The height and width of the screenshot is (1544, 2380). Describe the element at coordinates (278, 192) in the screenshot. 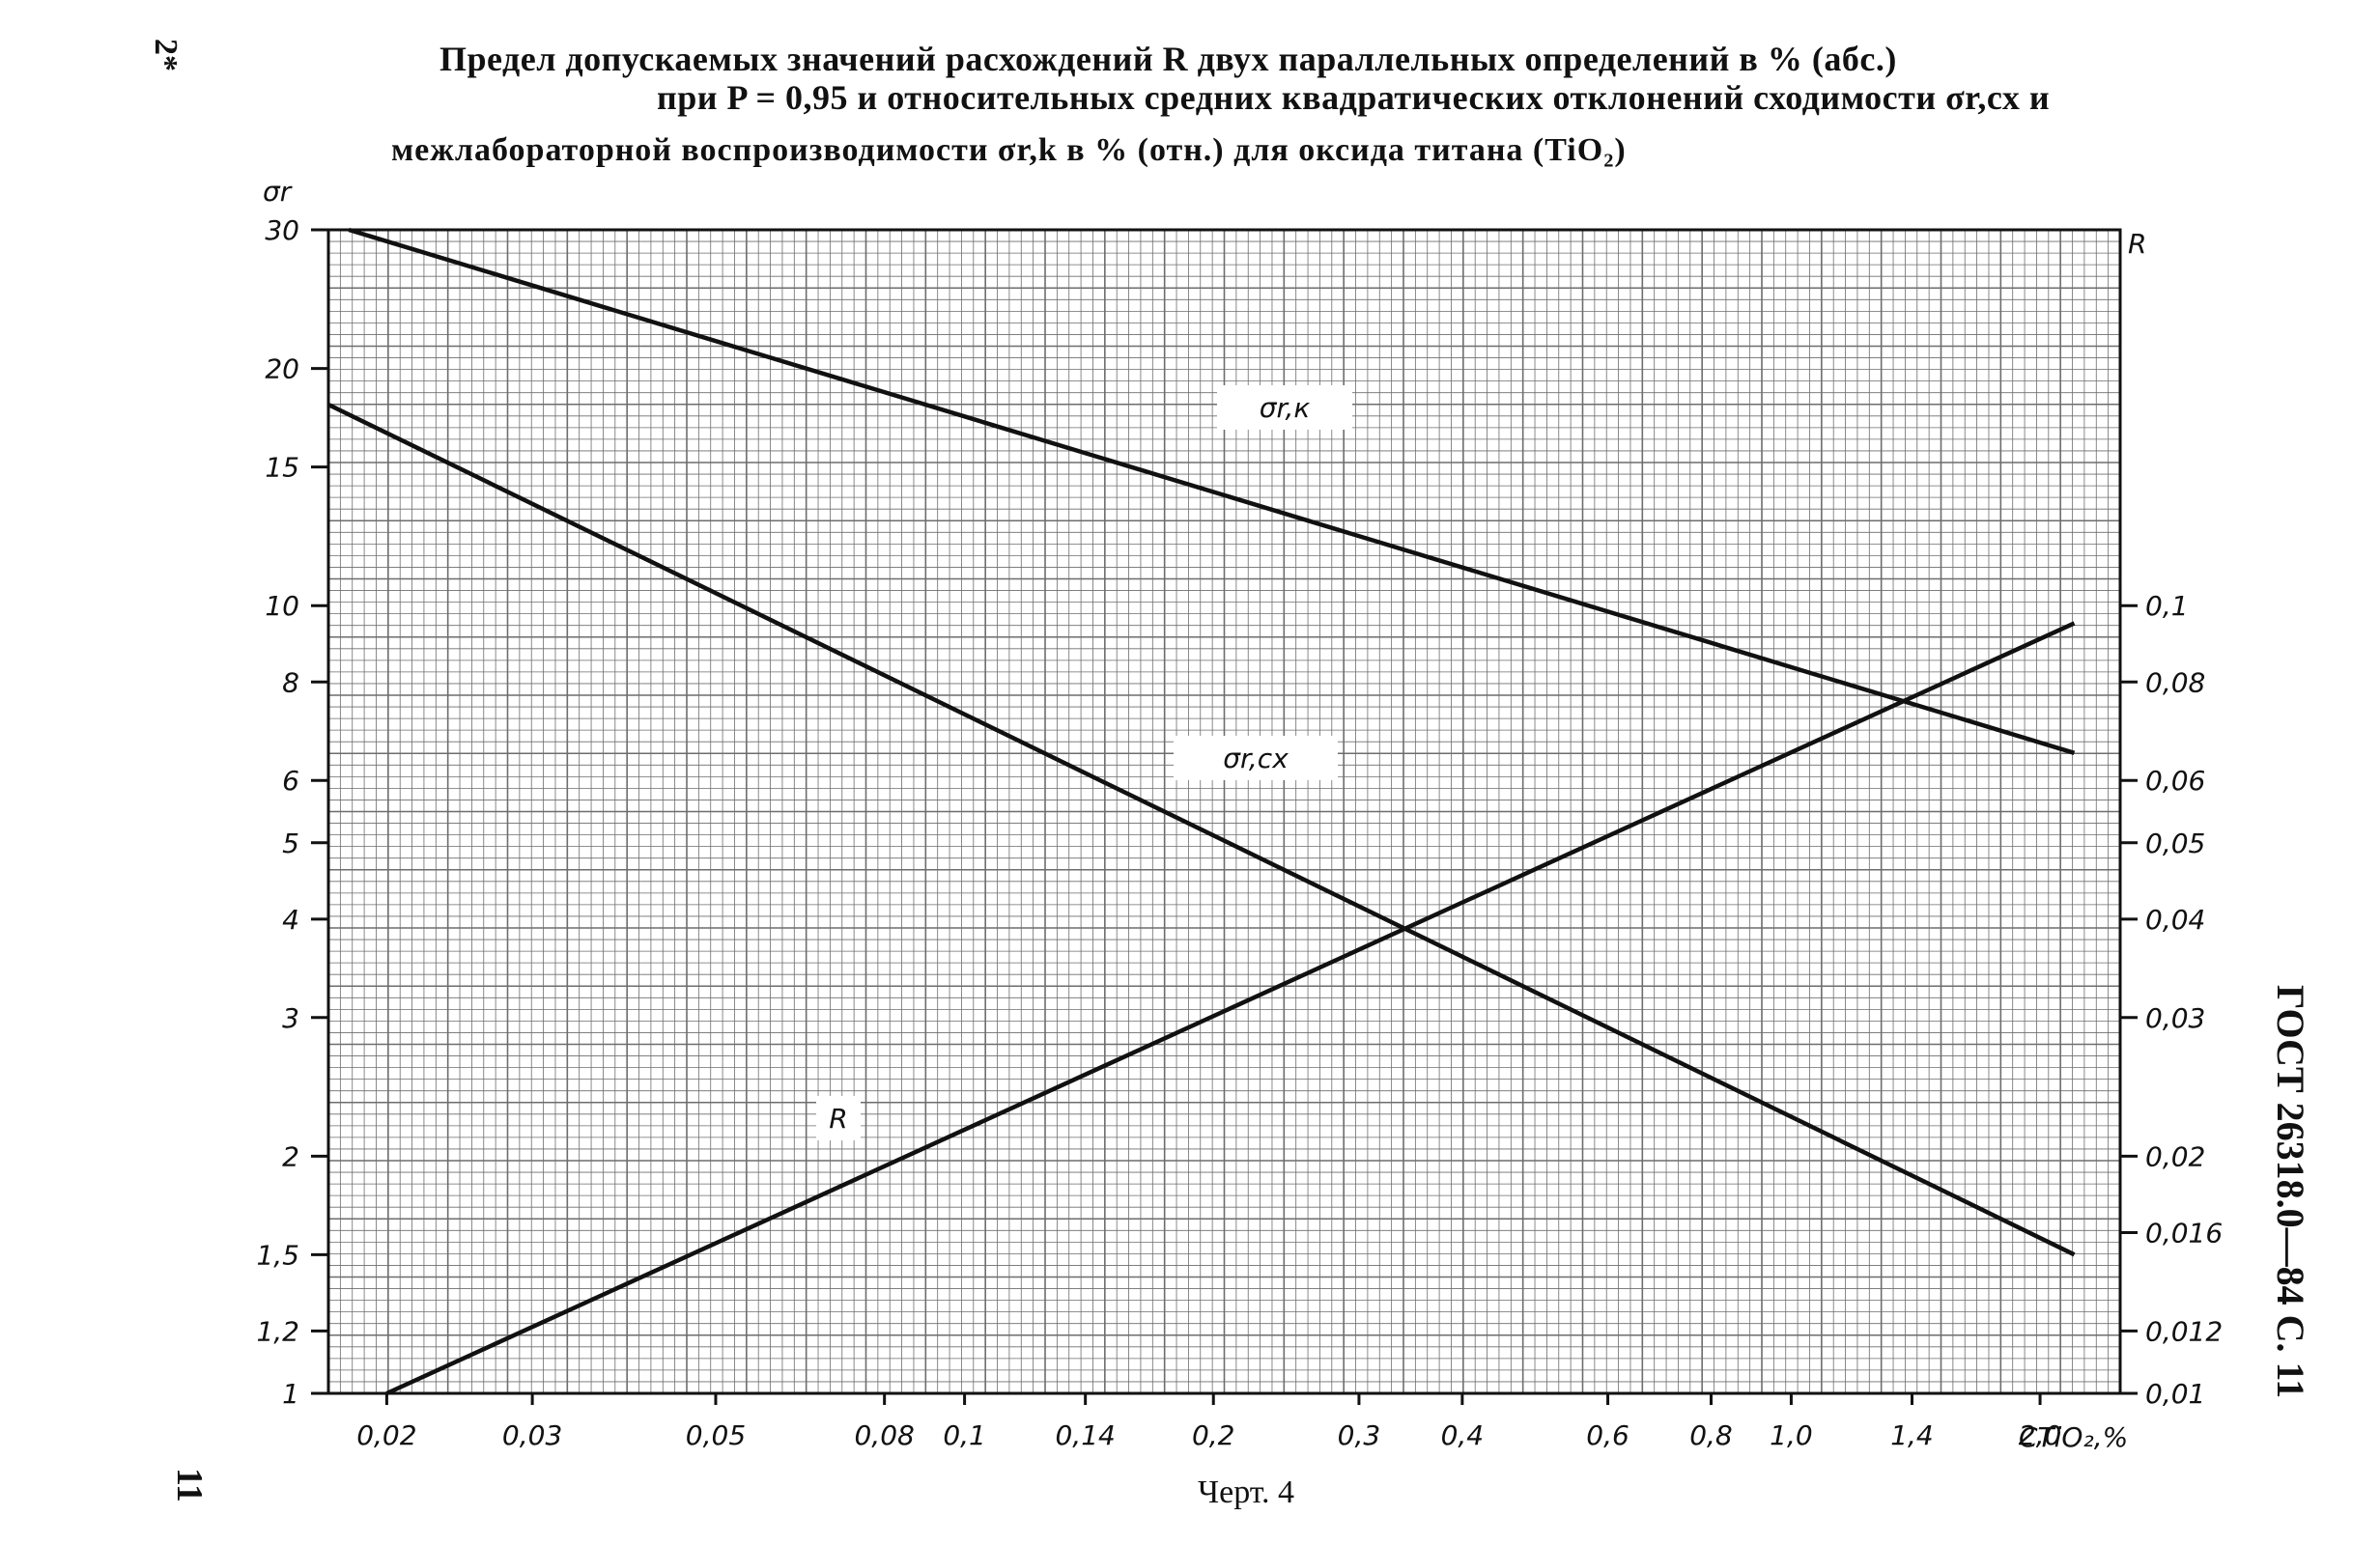

I see `y-axis-label: σr` at that location.